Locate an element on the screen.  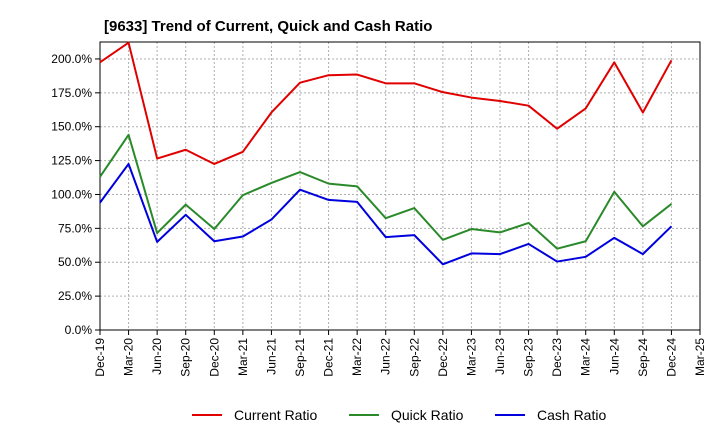
x-tick-label: Sep-20 is located at coordinates (186, 357).